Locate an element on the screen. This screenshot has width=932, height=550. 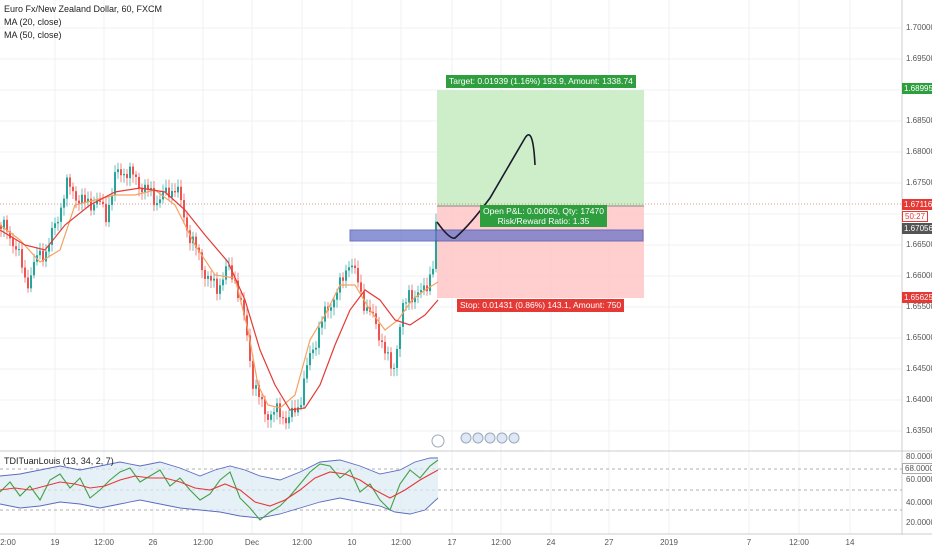
symbol-title: Euro Fx/New Zealand Dollar, 60, FXCM is located at coordinates (83, 9).